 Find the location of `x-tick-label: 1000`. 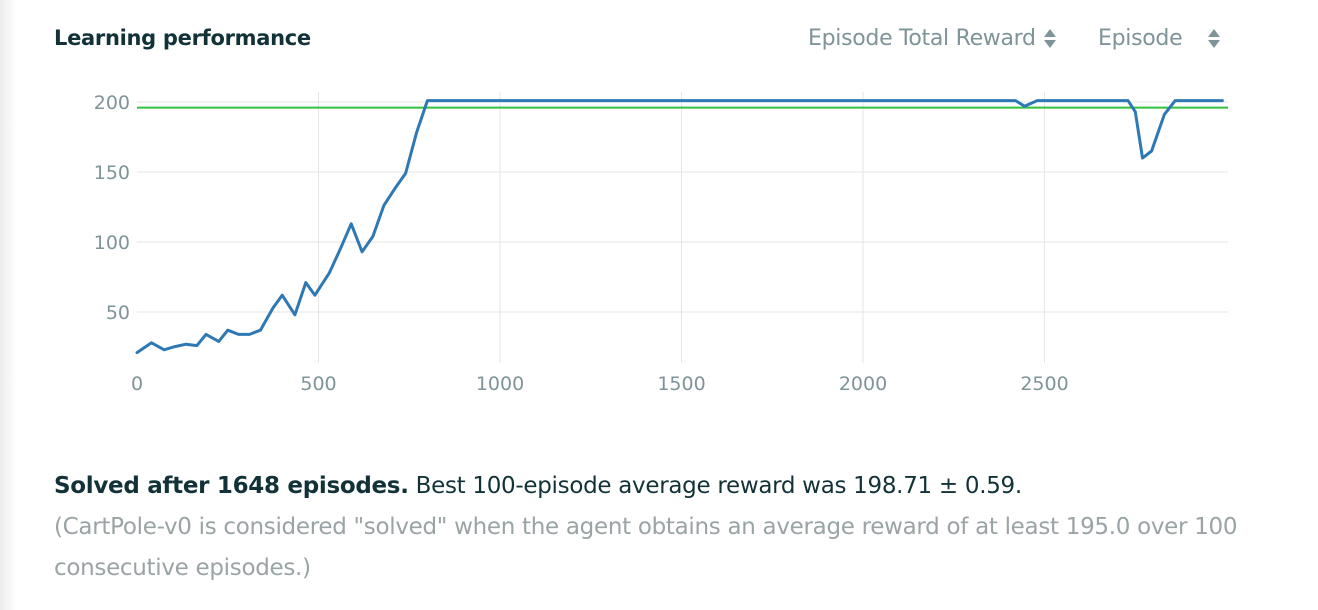

x-tick-label: 1000 is located at coordinates (500, 384).